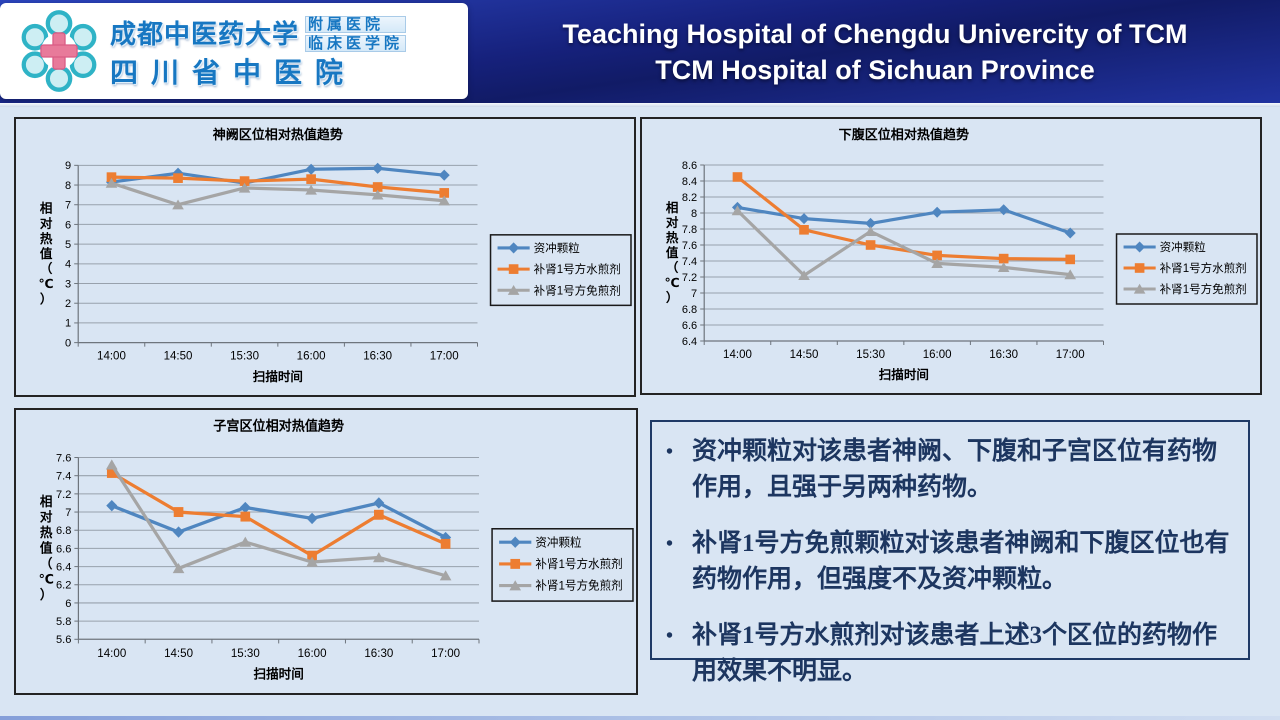 The image size is (1280, 720). Describe the element at coordinates (955, 653) in the screenshot. I see `note-text-3: 补肾1号方水煎剂对该患者上述3个区位的药物作用效果不明显。` at that location.